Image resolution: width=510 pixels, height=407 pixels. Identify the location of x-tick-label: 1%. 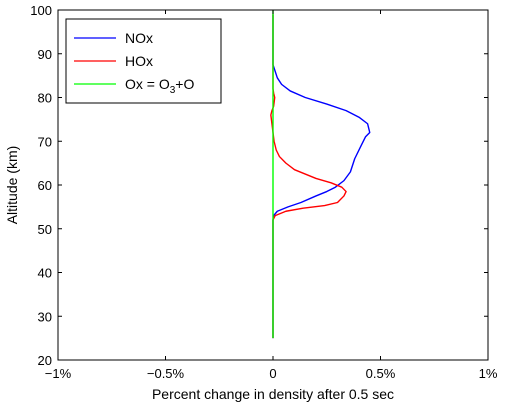
(488, 373).